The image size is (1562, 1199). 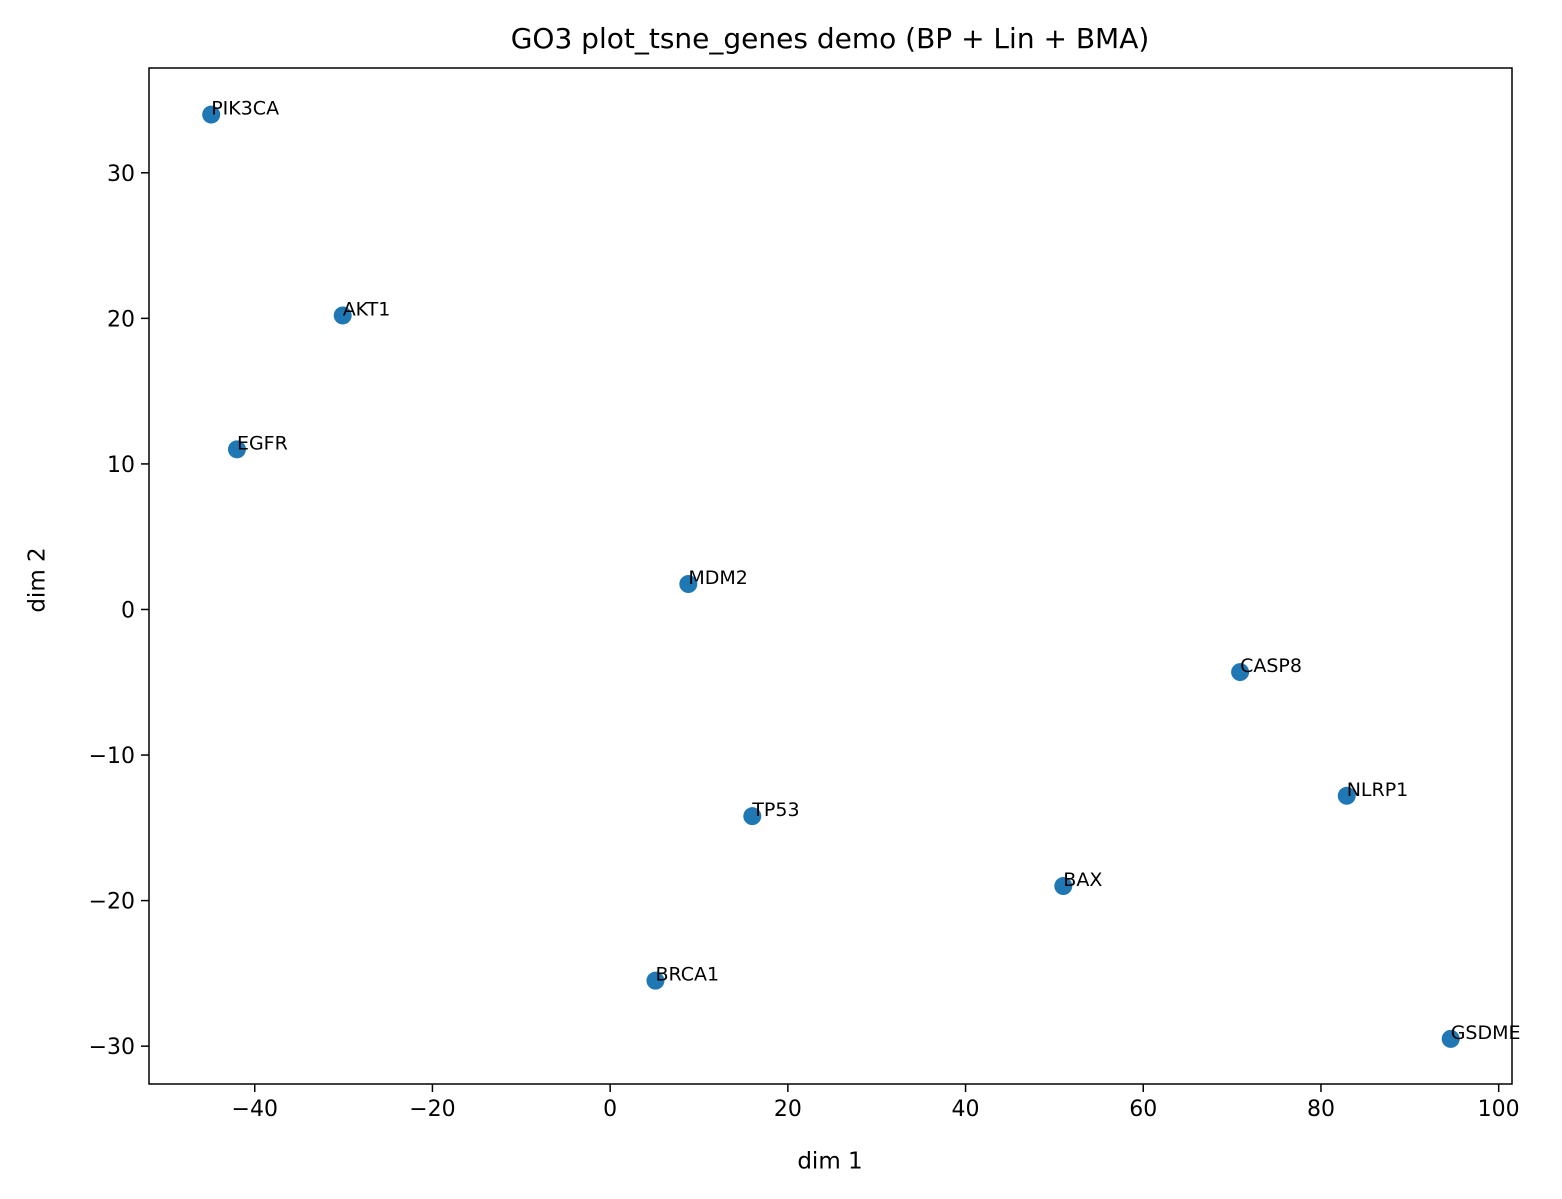 I want to click on y-tick-label: −30, so click(x=112, y=1047).